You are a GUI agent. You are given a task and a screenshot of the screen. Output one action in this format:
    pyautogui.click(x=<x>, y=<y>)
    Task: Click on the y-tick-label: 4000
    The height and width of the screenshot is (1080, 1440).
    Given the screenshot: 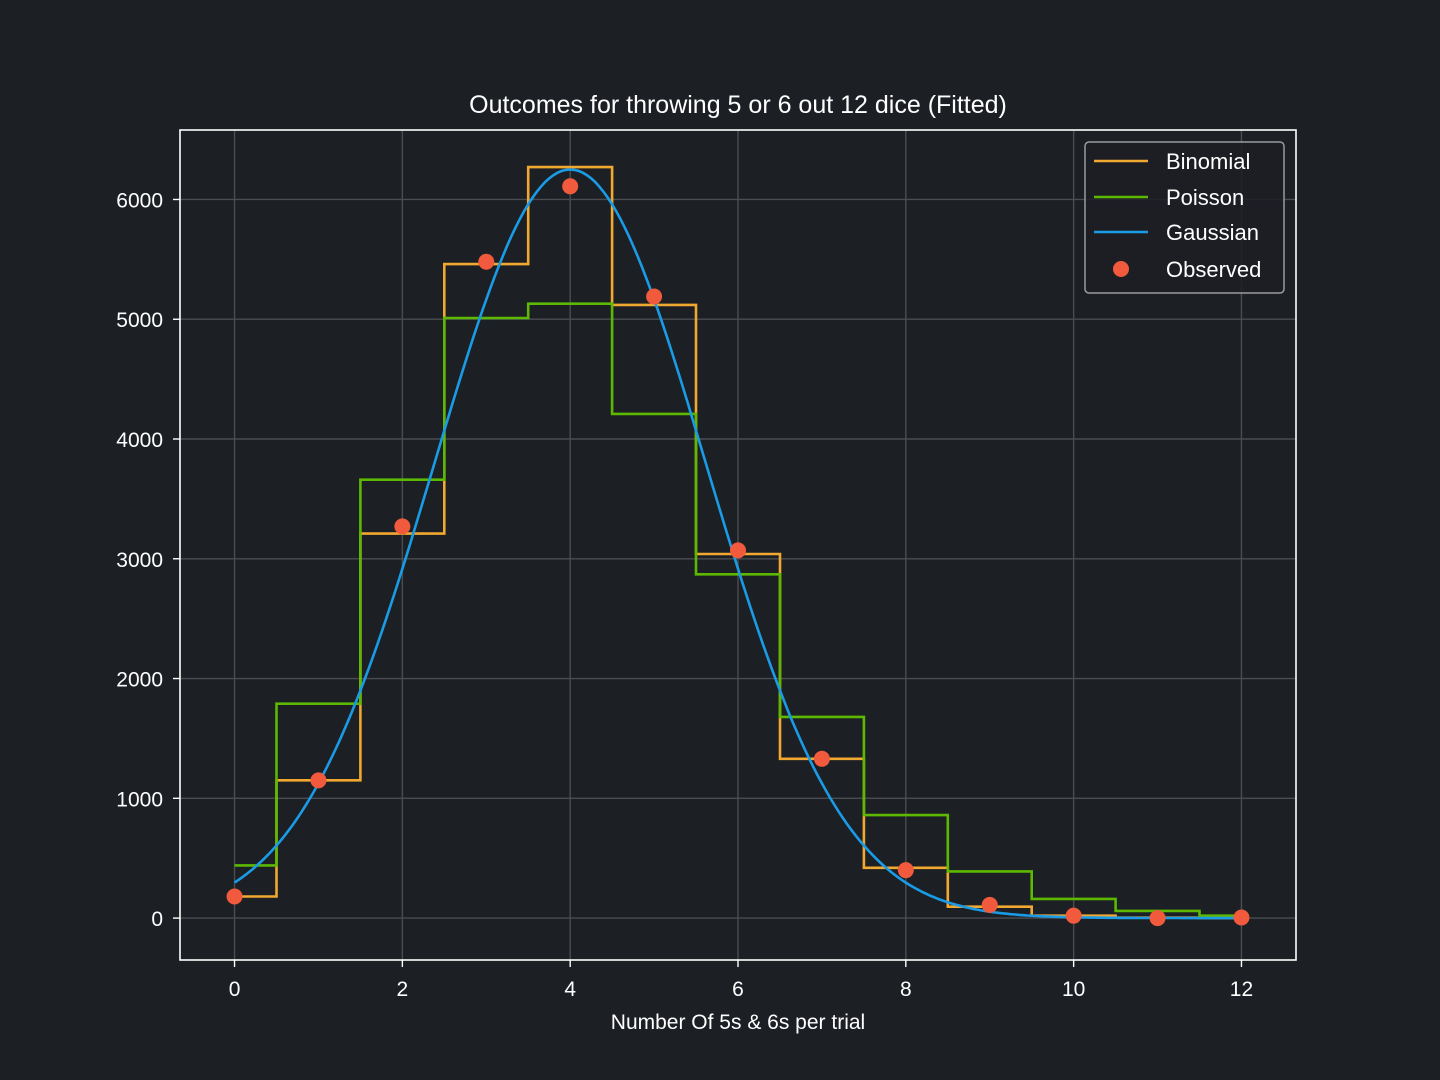 What is the action you would take?
    pyautogui.click(x=139, y=440)
    